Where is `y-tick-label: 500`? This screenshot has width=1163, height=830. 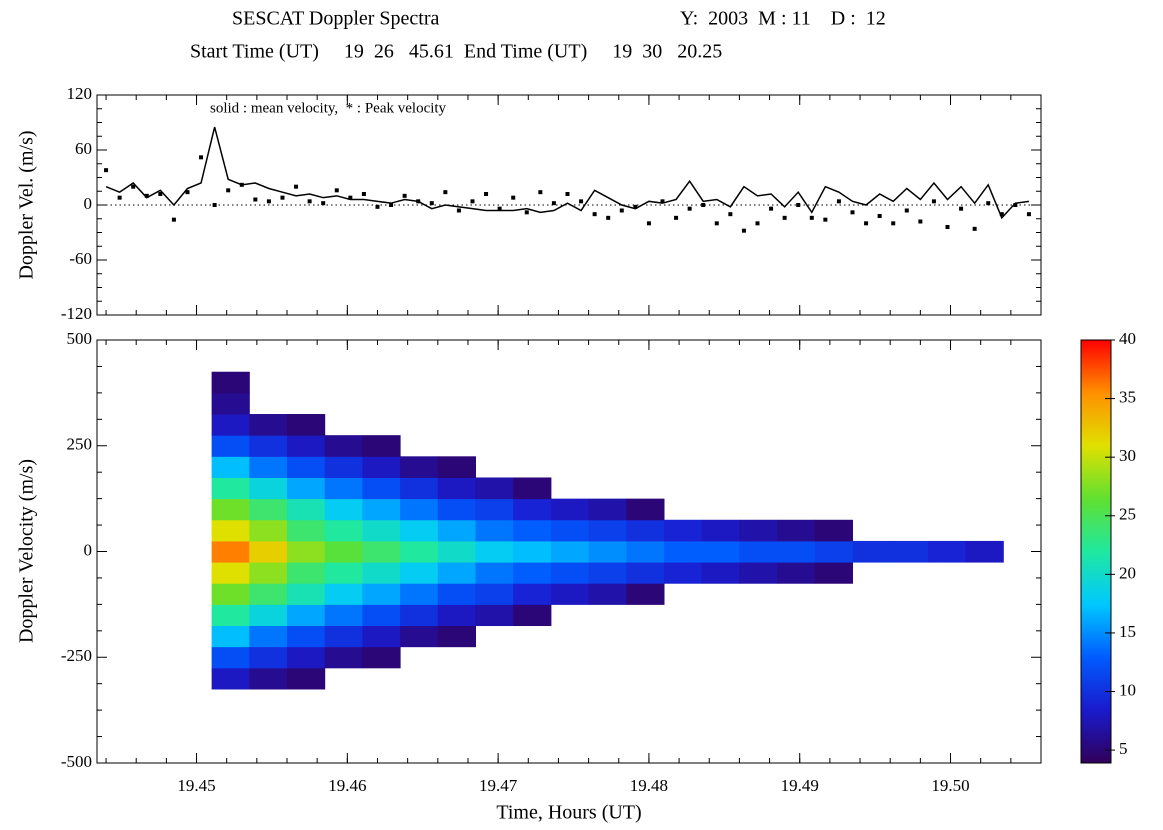
y-tick-label: 500 is located at coordinates (80, 338).